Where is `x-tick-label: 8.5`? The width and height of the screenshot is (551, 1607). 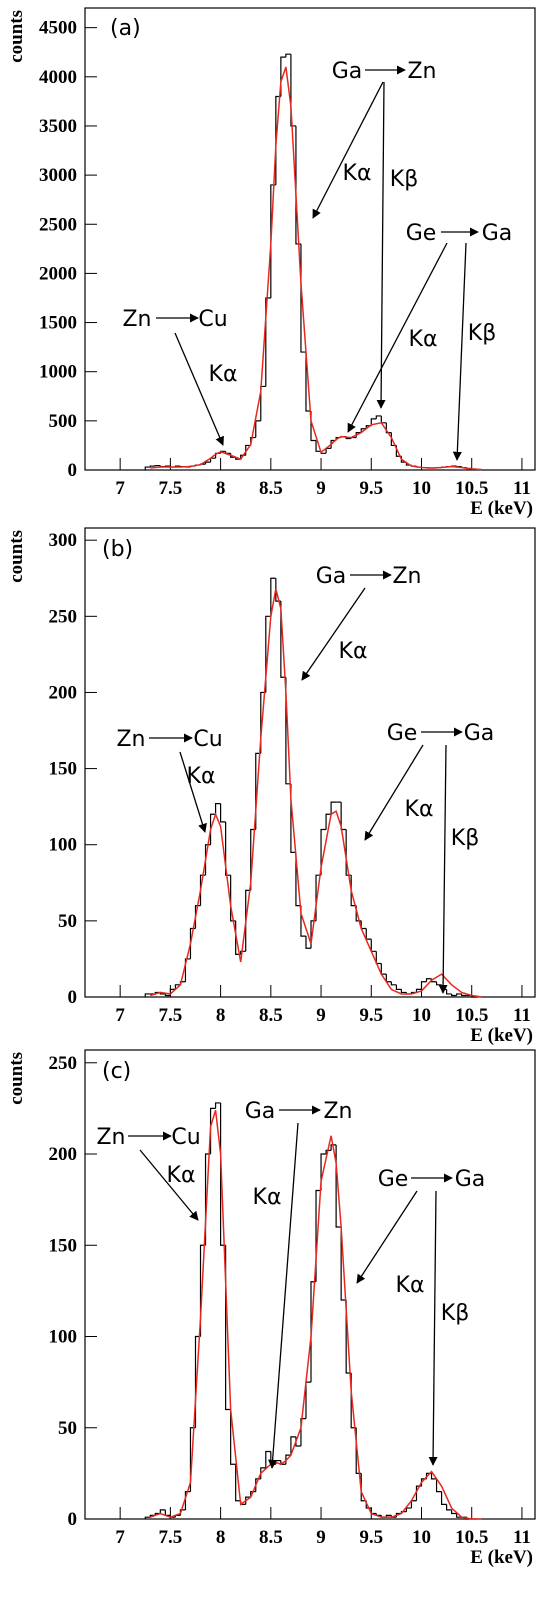
x-tick-label: 8.5 is located at coordinates (271, 1015).